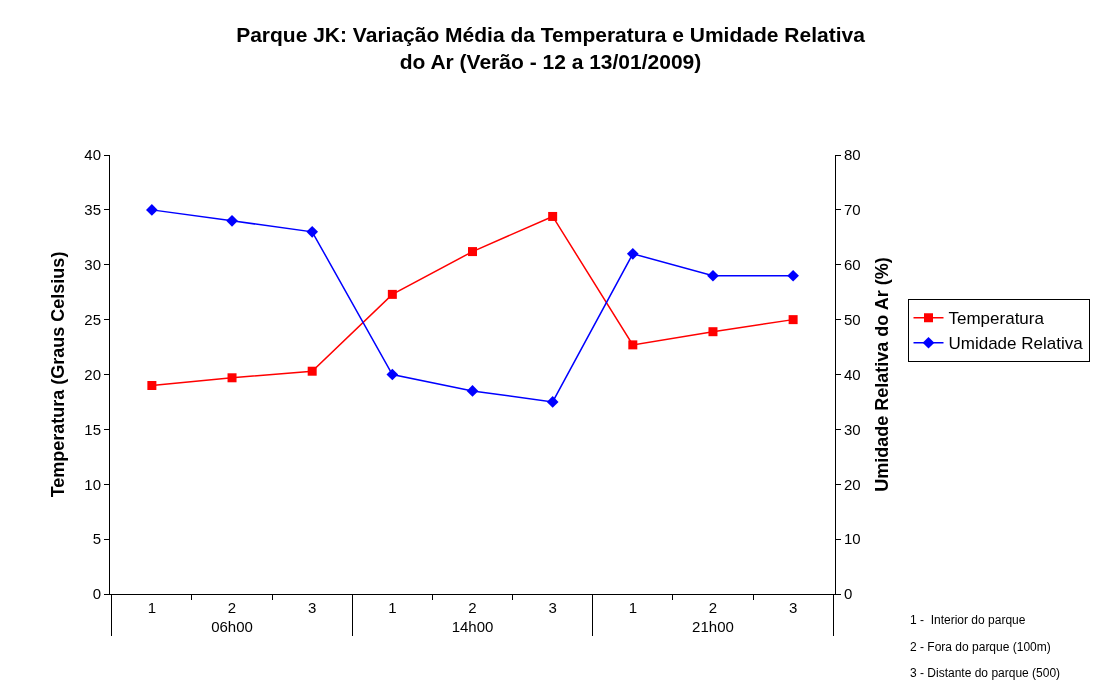 The width and height of the screenshot is (1101, 699). I want to click on y-axis-title: Temperatura (Graus Celsius), so click(57, 374).